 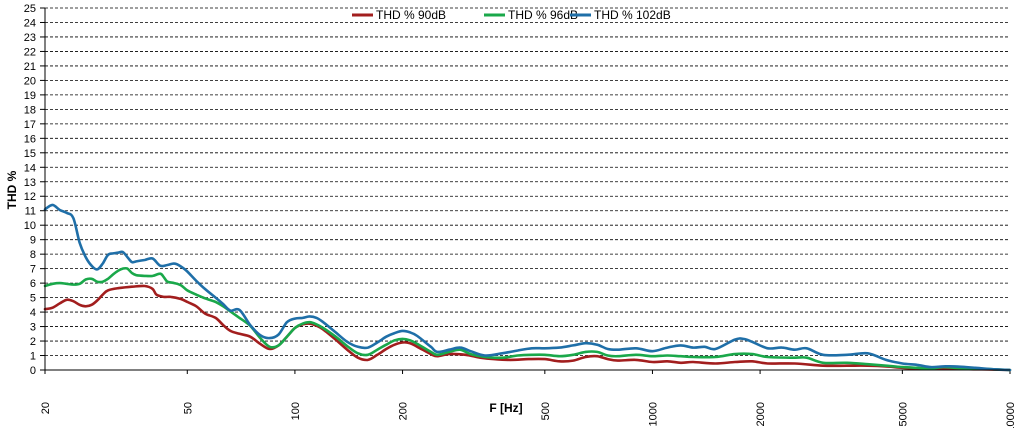 What do you see at coordinates (30, 183) in the screenshot?
I see `y-tick-label: 13` at bounding box center [30, 183].